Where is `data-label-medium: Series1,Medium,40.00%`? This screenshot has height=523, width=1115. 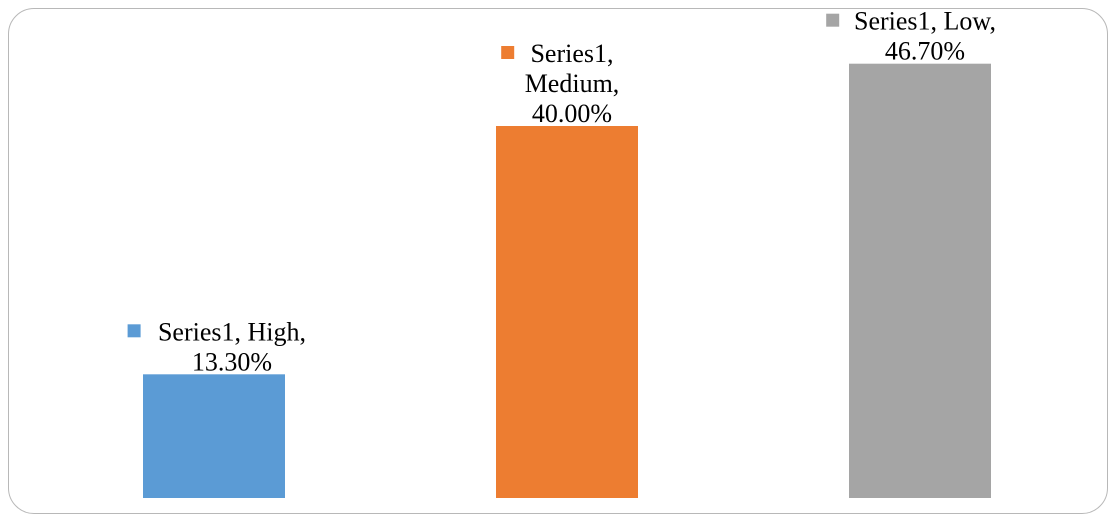
data-label-medium: Series1,Medium,40.00% is located at coordinates (560, 83).